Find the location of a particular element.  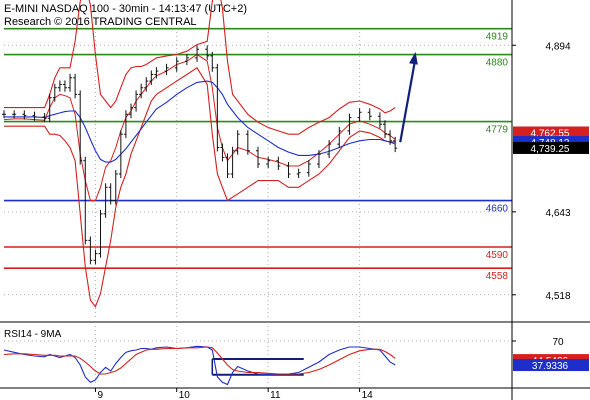

rsi-badge-label: 37.9336 is located at coordinates (550, 366).